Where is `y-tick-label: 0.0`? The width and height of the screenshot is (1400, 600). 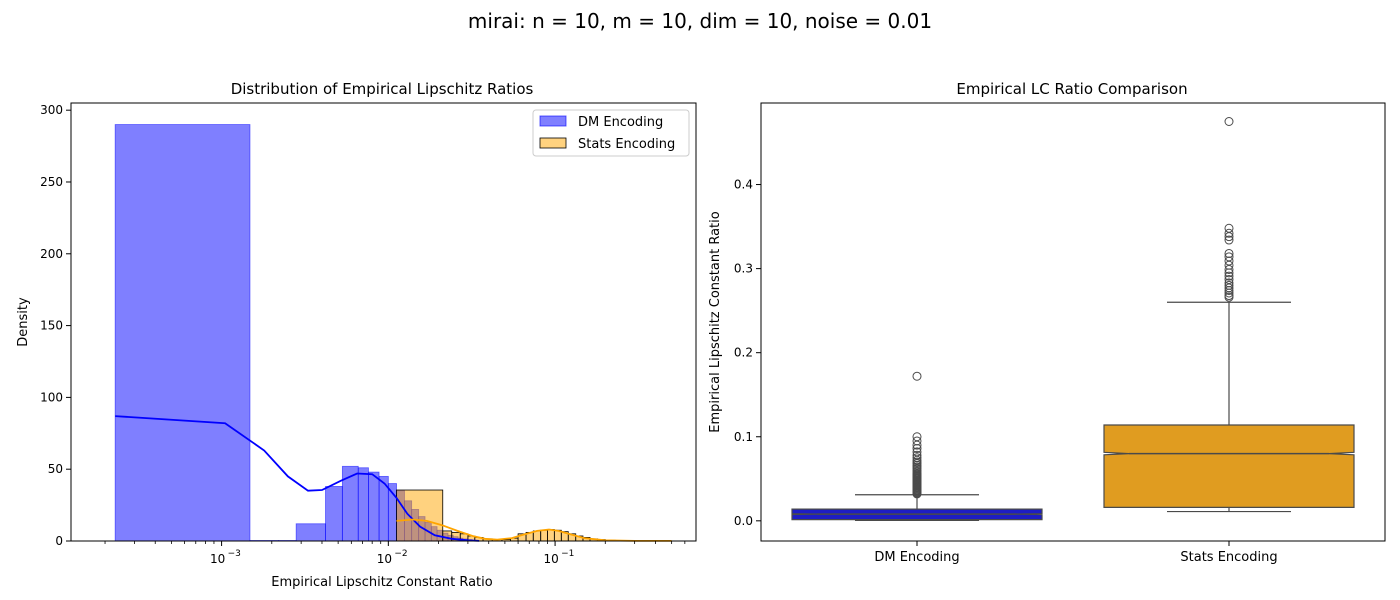 y-tick-label: 0.0 is located at coordinates (743, 521).